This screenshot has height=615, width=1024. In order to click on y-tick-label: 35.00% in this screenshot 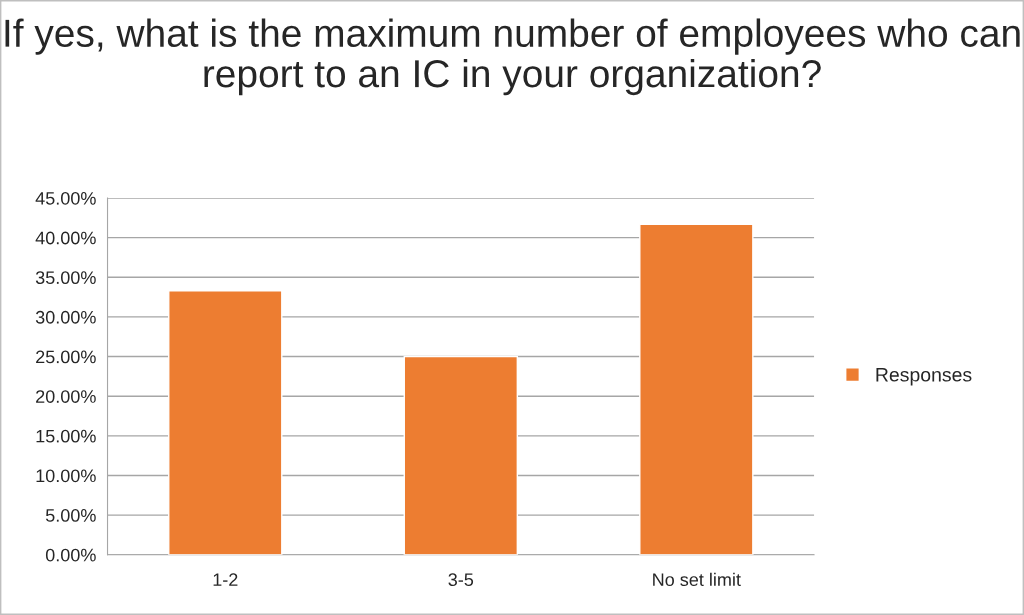, I will do `click(65, 278)`.